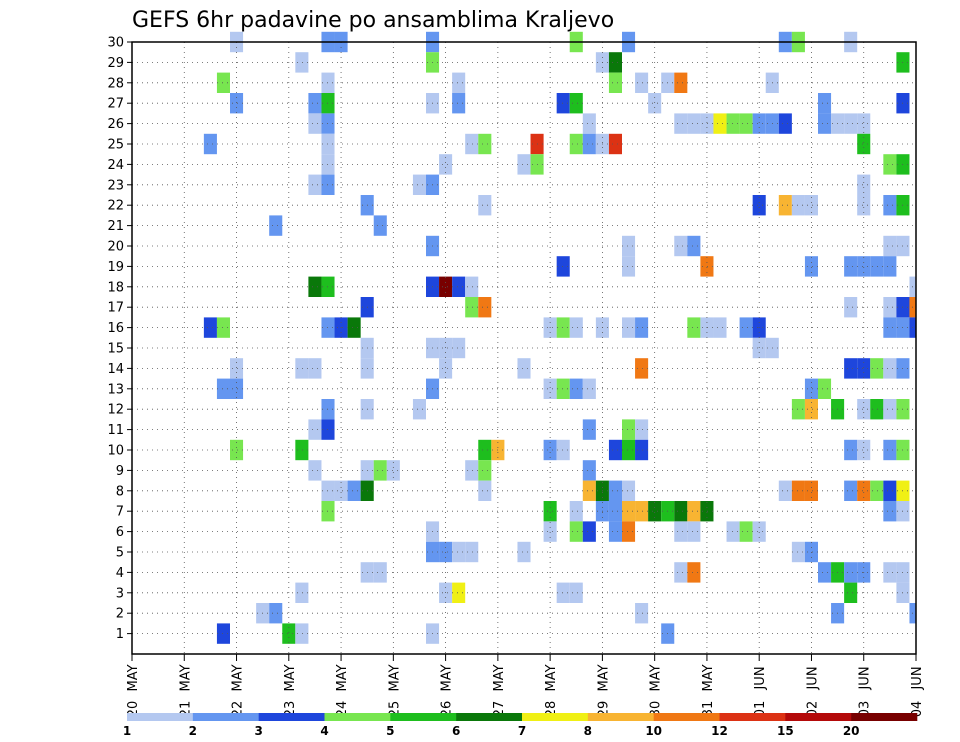 This screenshot has width=960, height=742. I want to click on color-legend: 1 2 3 4 5 6 7 8 10 12 15 20, so click(520, 725).